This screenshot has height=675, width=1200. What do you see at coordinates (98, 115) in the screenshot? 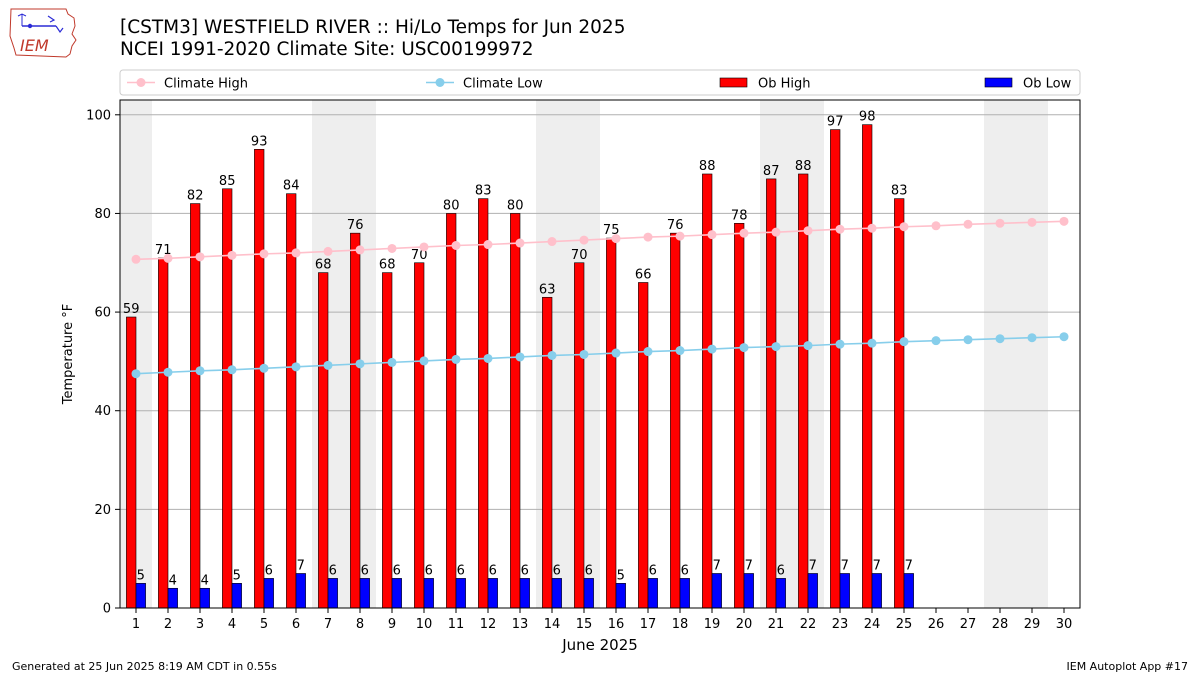
I see `y-tick-label: 100` at bounding box center [98, 115].